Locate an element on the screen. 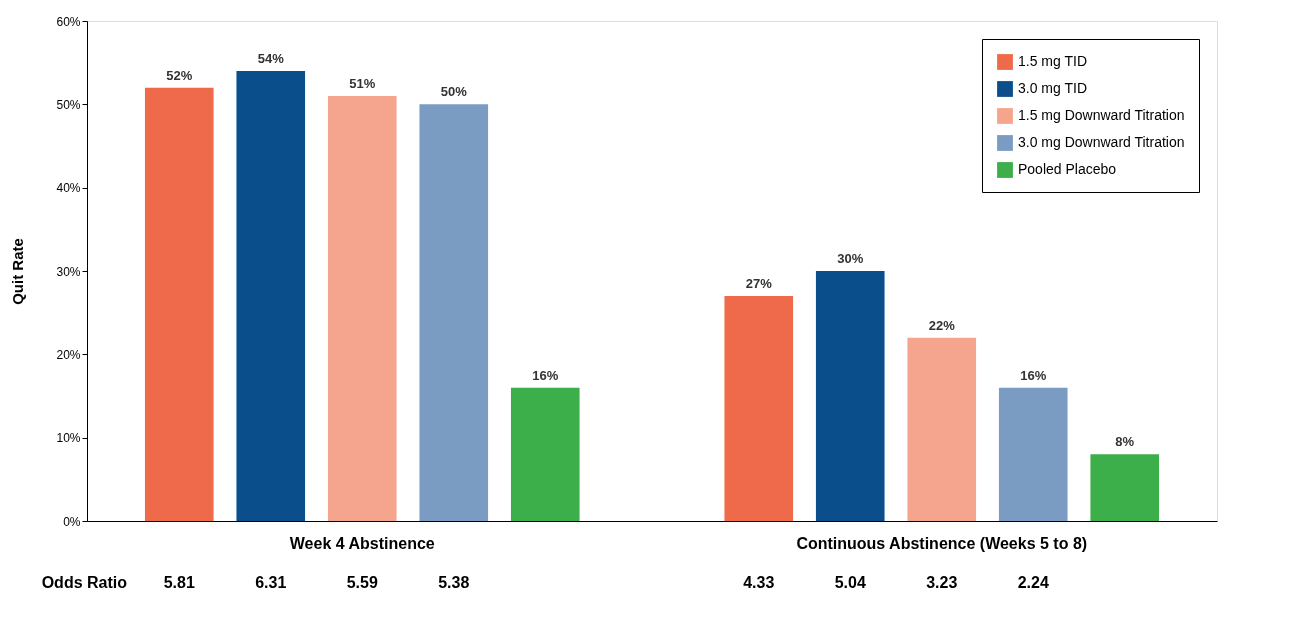 The width and height of the screenshot is (1291, 622). legend-label: Pooled Placebo is located at coordinates (1067, 169).